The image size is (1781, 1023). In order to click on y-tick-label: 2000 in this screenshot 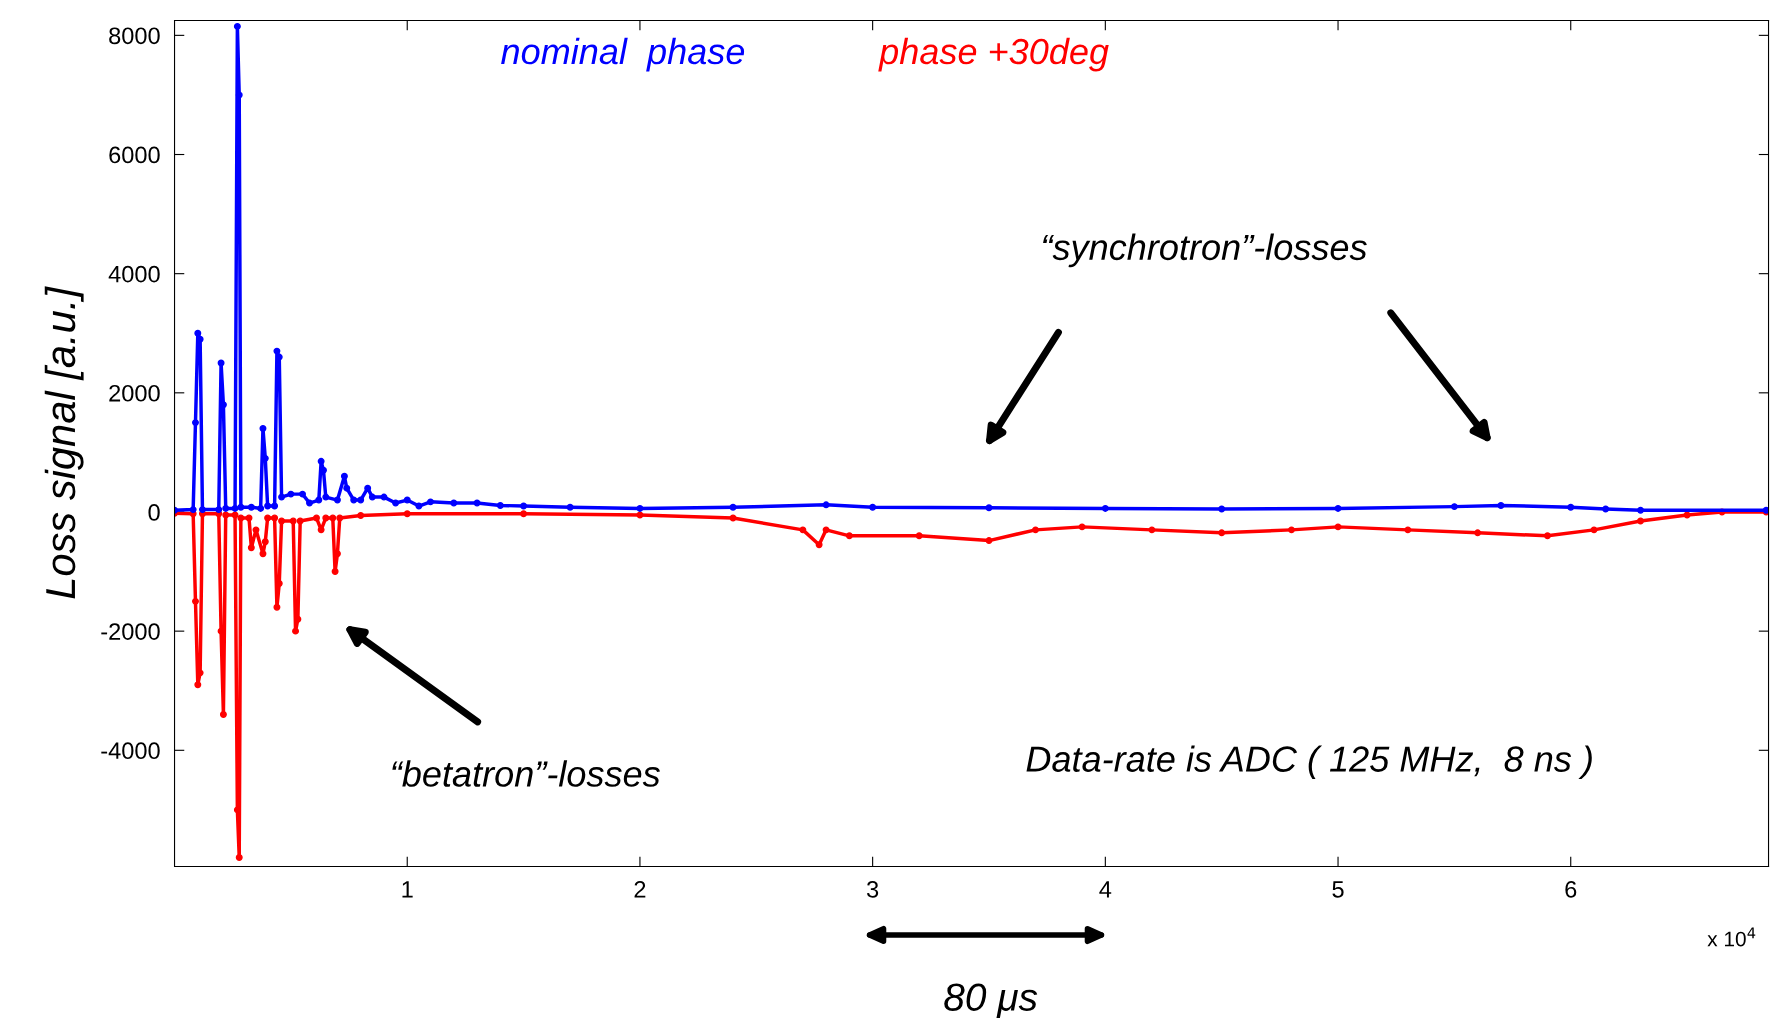, I will do `click(134, 393)`.